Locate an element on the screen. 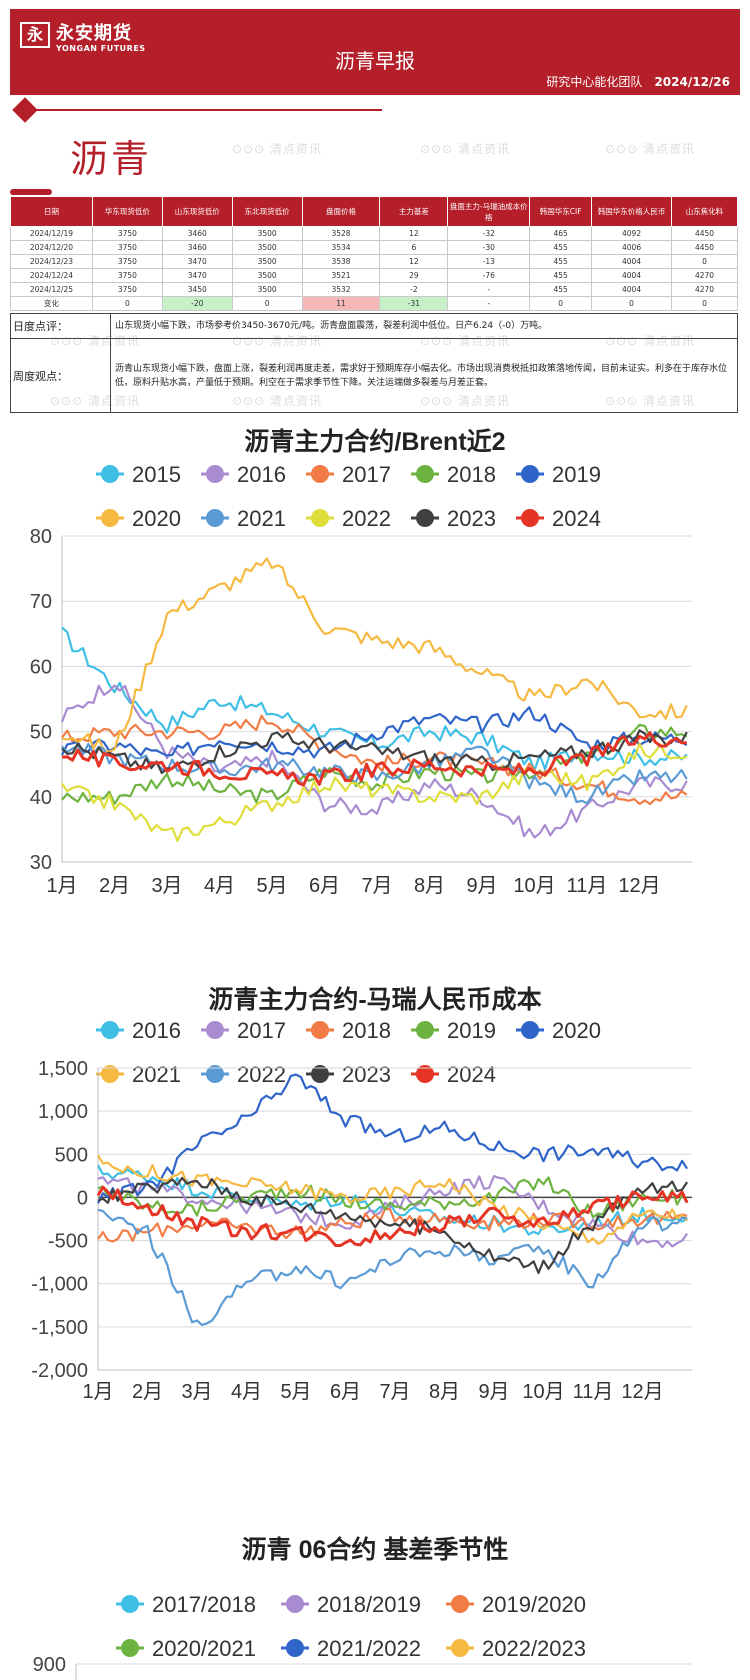  legend-label: 2022/2023 is located at coordinates (534, 1648).